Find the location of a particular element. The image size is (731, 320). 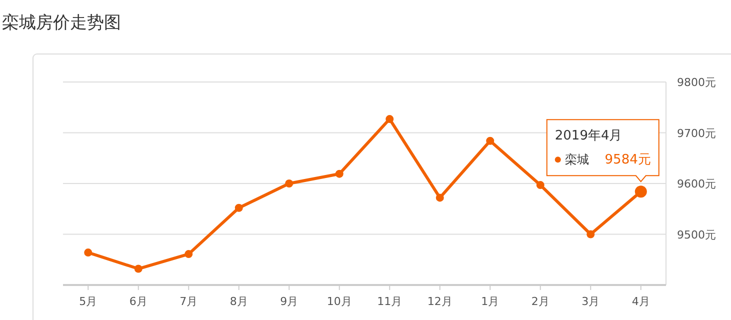

legend-label: 栾城 is located at coordinates (576, 159).